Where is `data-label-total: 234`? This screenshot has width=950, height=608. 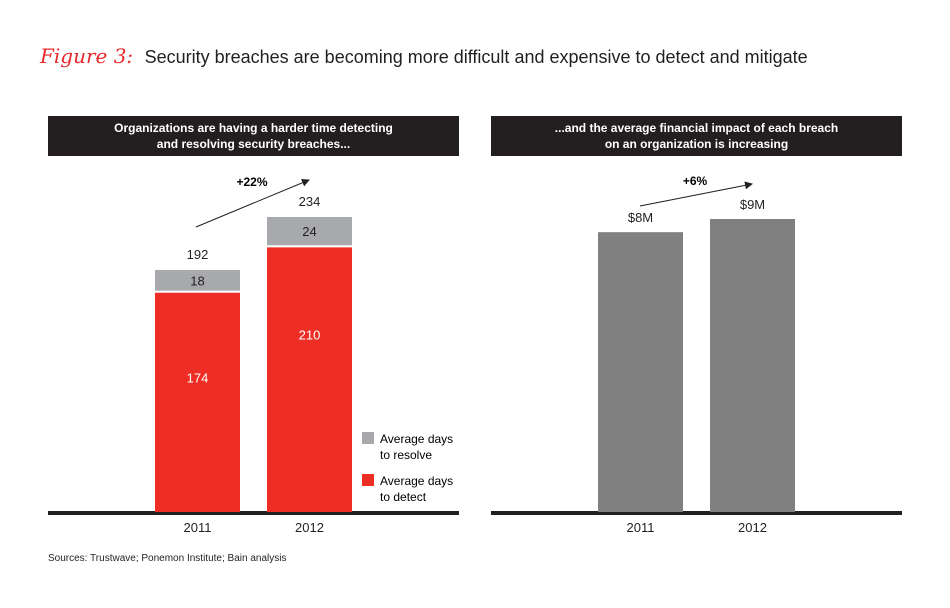
data-label-total: 234 is located at coordinates (310, 201).